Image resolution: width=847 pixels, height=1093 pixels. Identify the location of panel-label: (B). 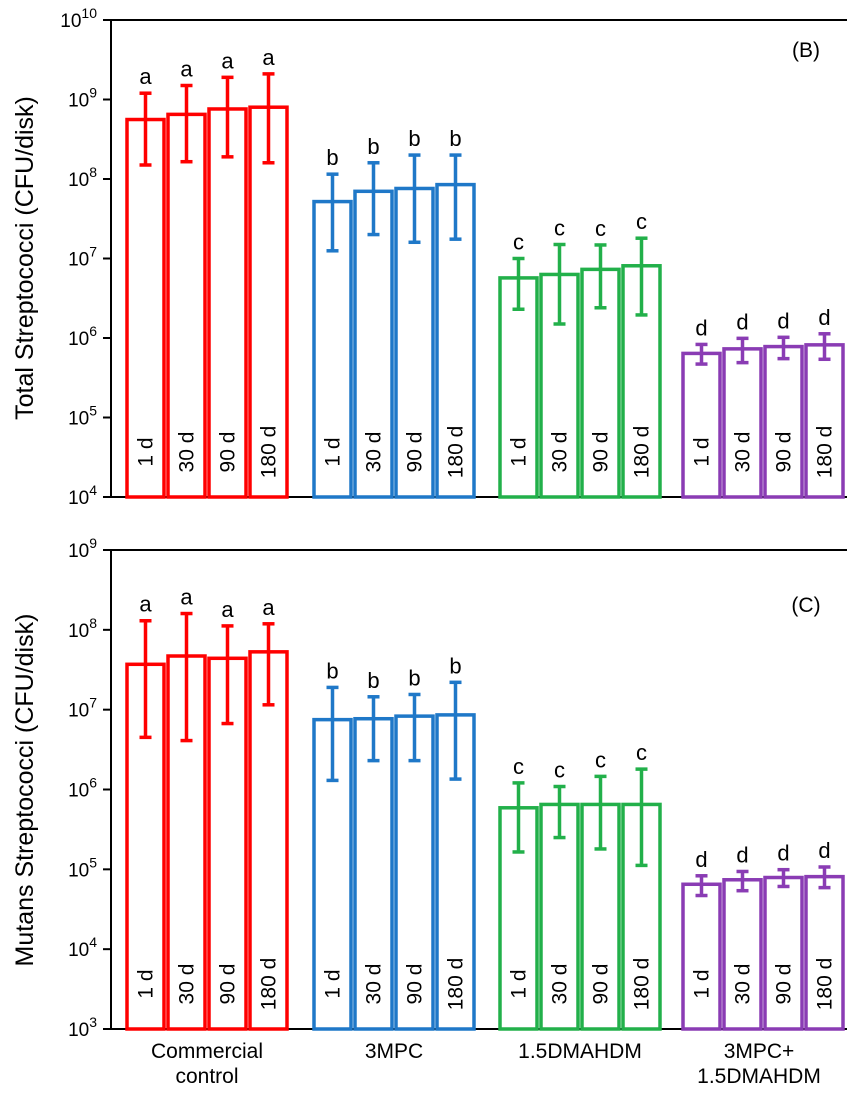
(806, 50).